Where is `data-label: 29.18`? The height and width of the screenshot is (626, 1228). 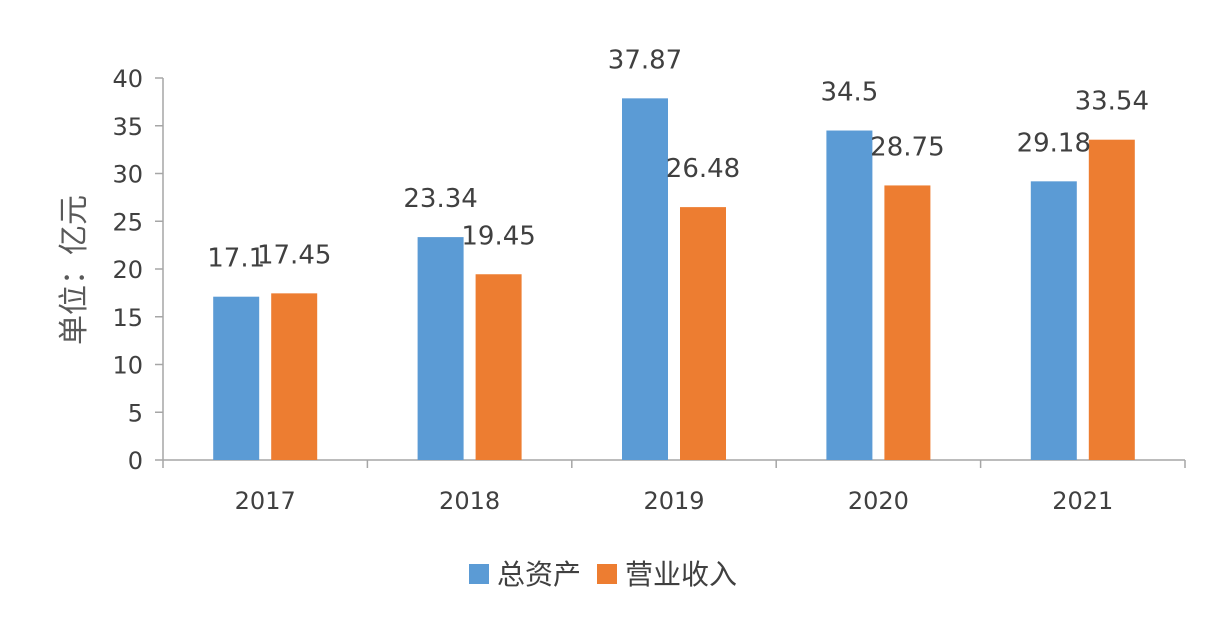 data-label: 29.18 is located at coordinates (1054, 143).